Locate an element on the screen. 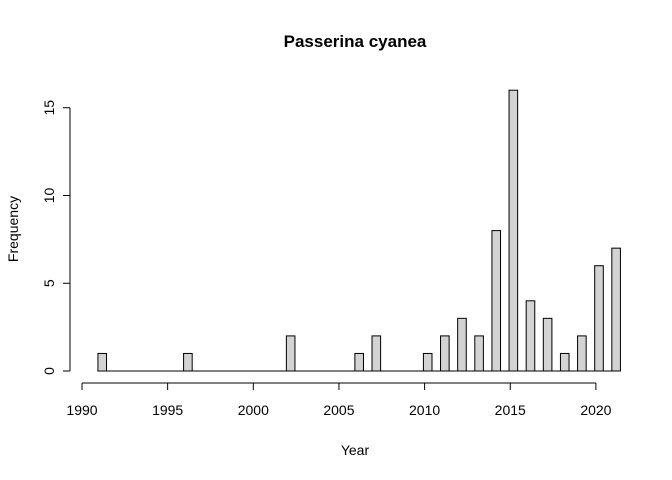 Image resolution: width=672 pixels, height=480 pixels. y-tick-label-0: 0 is located at coordinates (49, 371).